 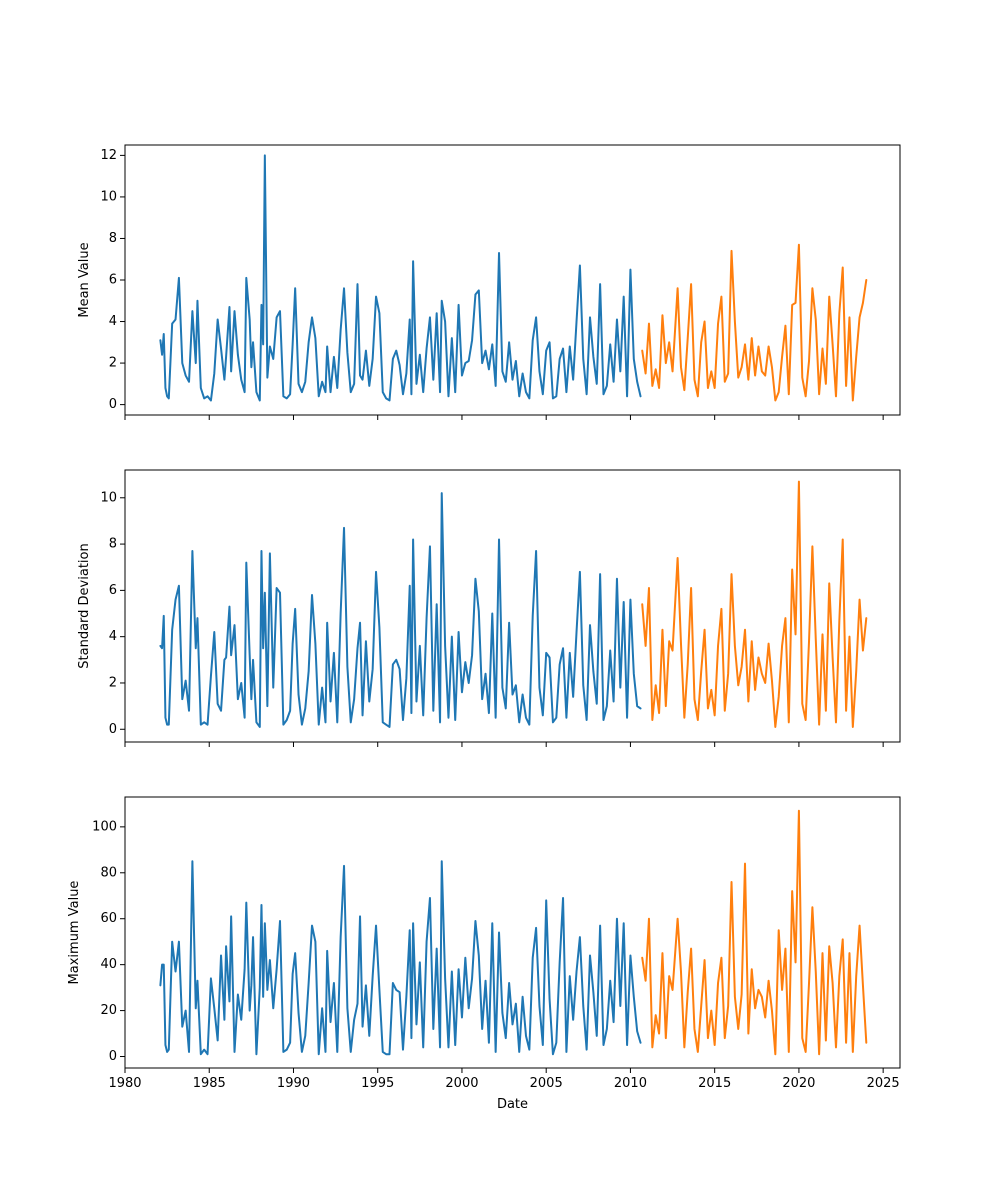 I want to click on panel-1-y-tick-label: 6, so click(x=113, y=280).